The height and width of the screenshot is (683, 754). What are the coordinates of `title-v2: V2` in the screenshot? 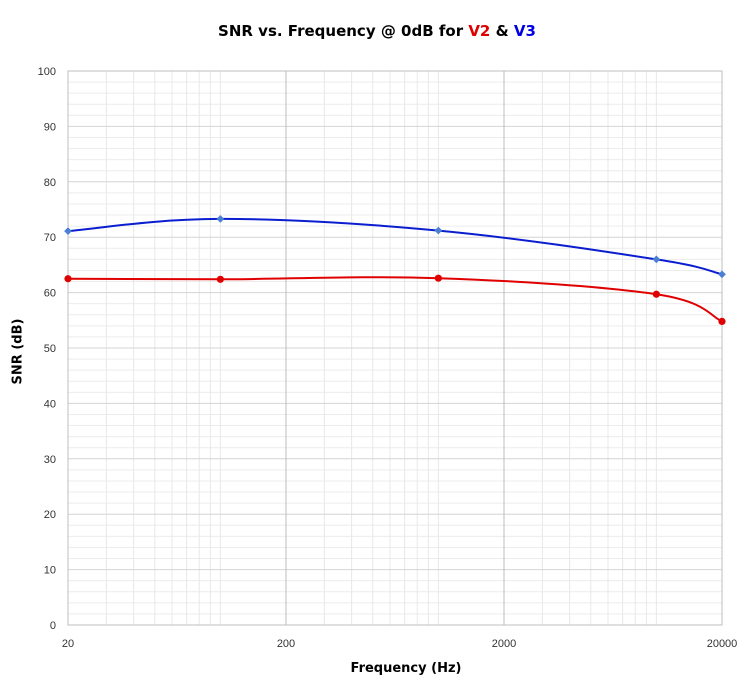 It's located at (479, 31).